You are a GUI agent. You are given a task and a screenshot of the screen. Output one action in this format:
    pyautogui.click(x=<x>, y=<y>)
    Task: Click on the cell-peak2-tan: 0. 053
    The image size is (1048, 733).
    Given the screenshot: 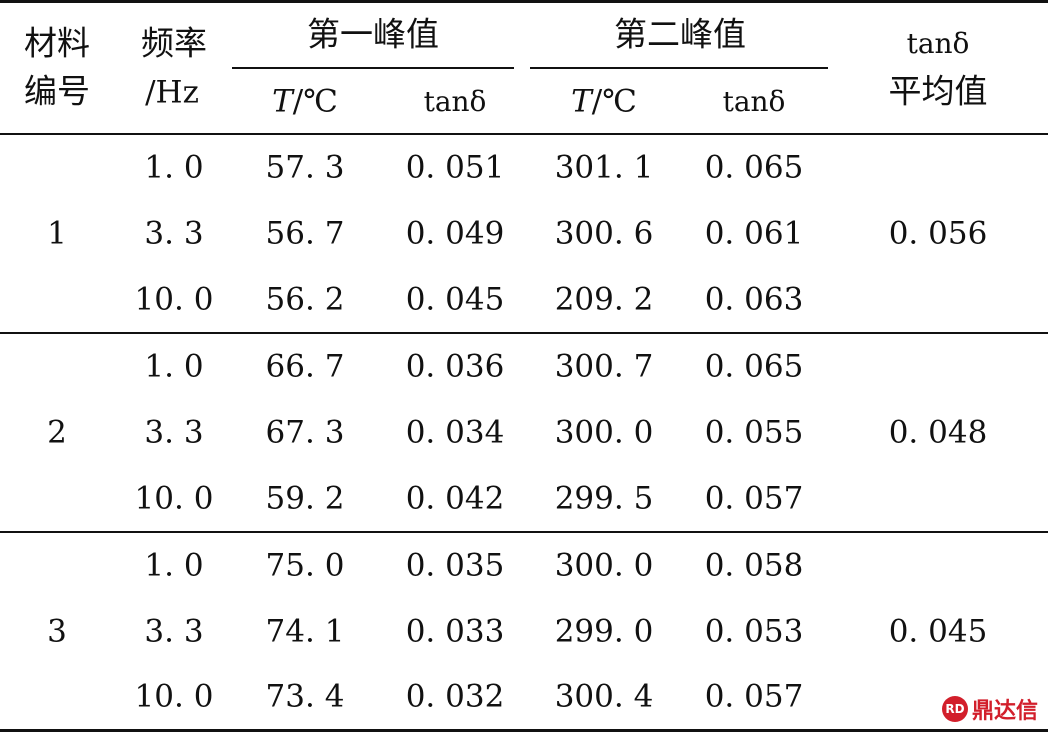 What is the action you would take?
    pyautogui.click(x=754, y=631)
    